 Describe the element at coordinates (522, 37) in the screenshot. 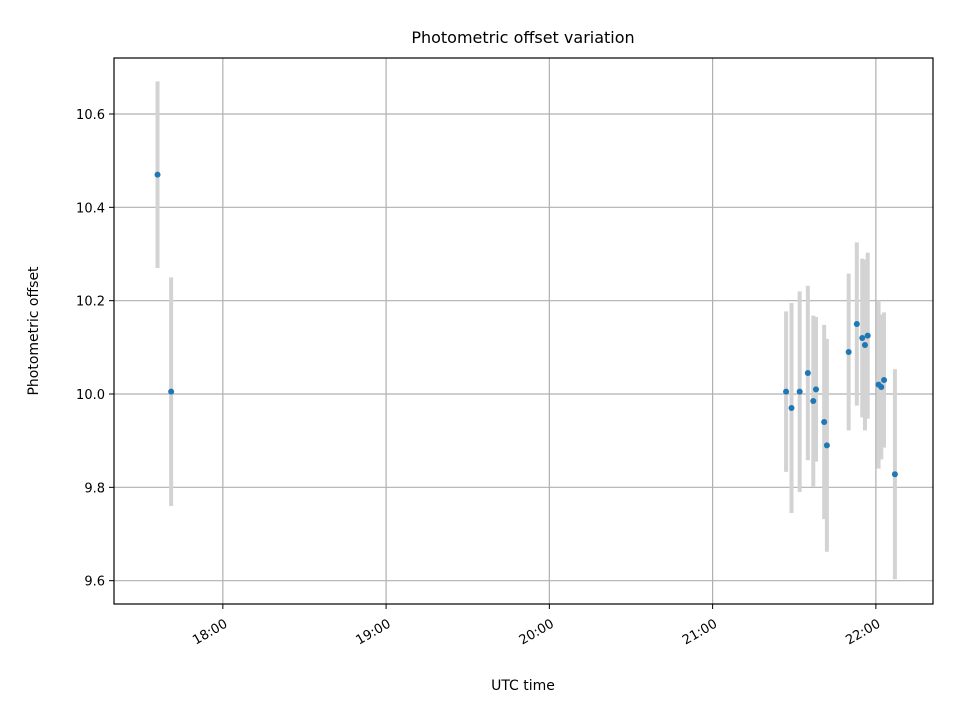

I see `chart-title: Photometric offset variation` at that location.